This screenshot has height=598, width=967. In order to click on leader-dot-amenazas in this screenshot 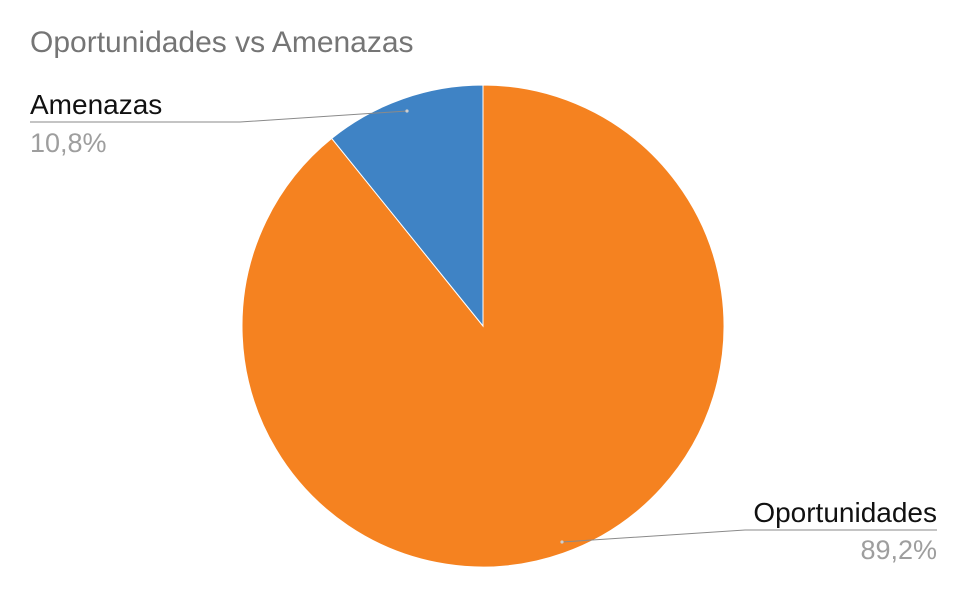, I will do `click(407, 111)`.